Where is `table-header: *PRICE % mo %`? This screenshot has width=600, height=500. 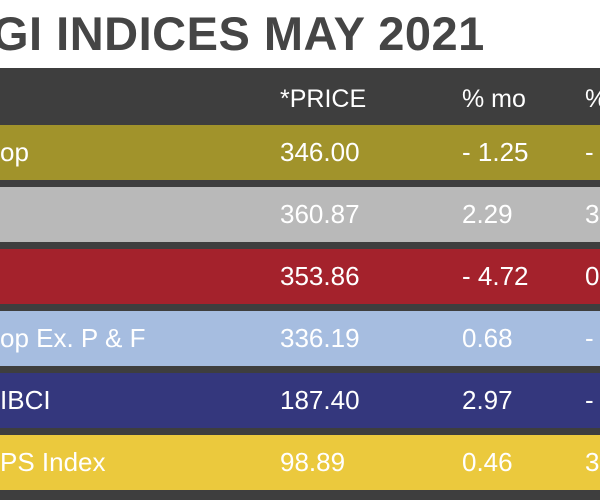
table-header: *PRICE % mo % is located at coordinates (300, 99).